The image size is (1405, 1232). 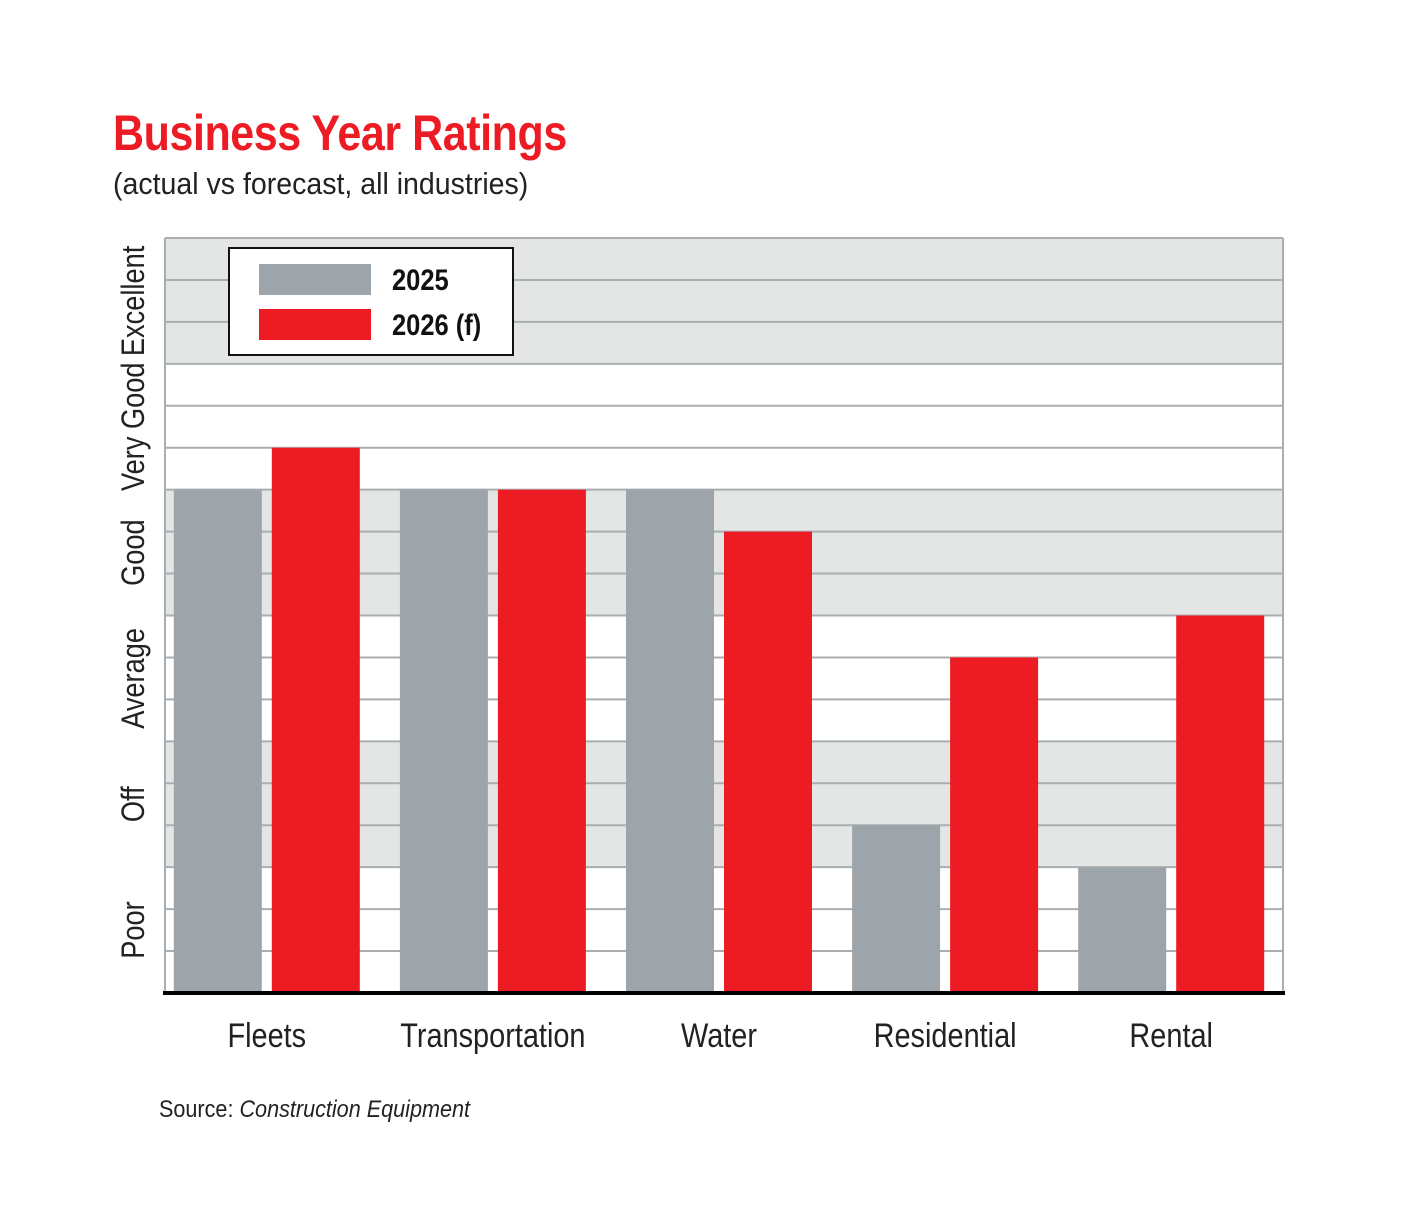 What do you see at coordinates (896, 909) in the screenshot?
I see `bar-residential-2025` at bounding box center [896, 909].